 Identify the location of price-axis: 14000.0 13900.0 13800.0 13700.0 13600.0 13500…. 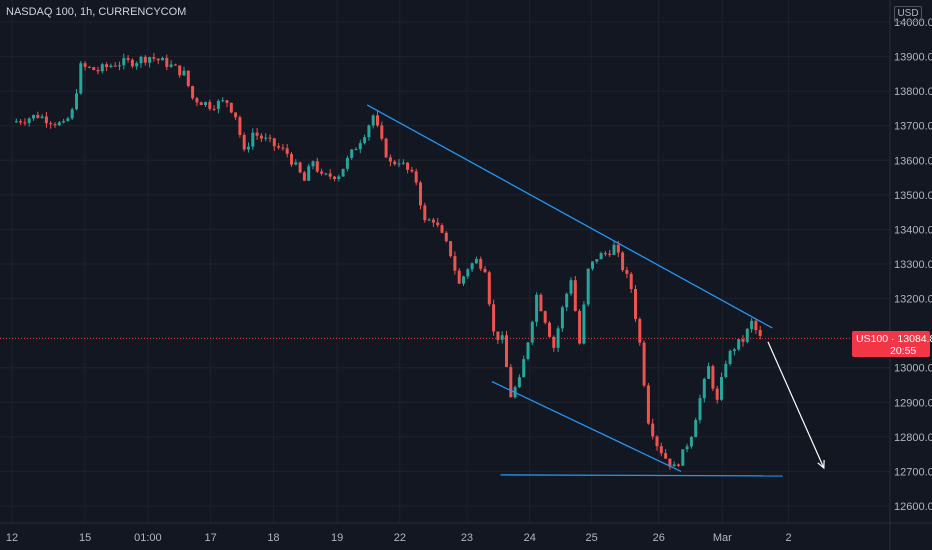
(913, 265).